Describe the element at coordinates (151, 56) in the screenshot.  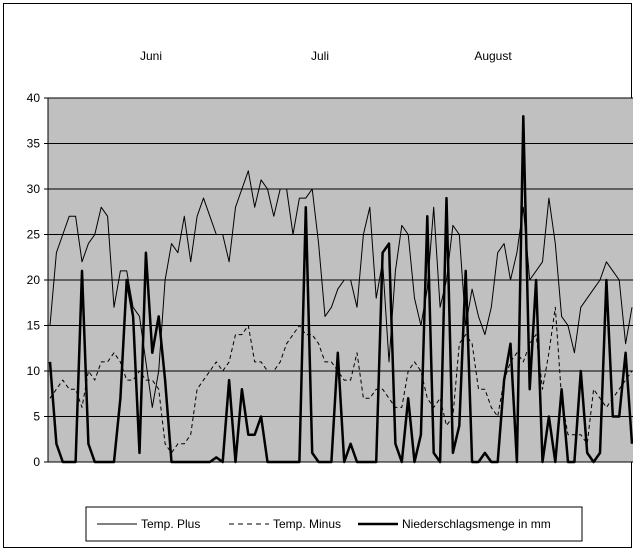
I see `month-label-juni: Juni` at that location.